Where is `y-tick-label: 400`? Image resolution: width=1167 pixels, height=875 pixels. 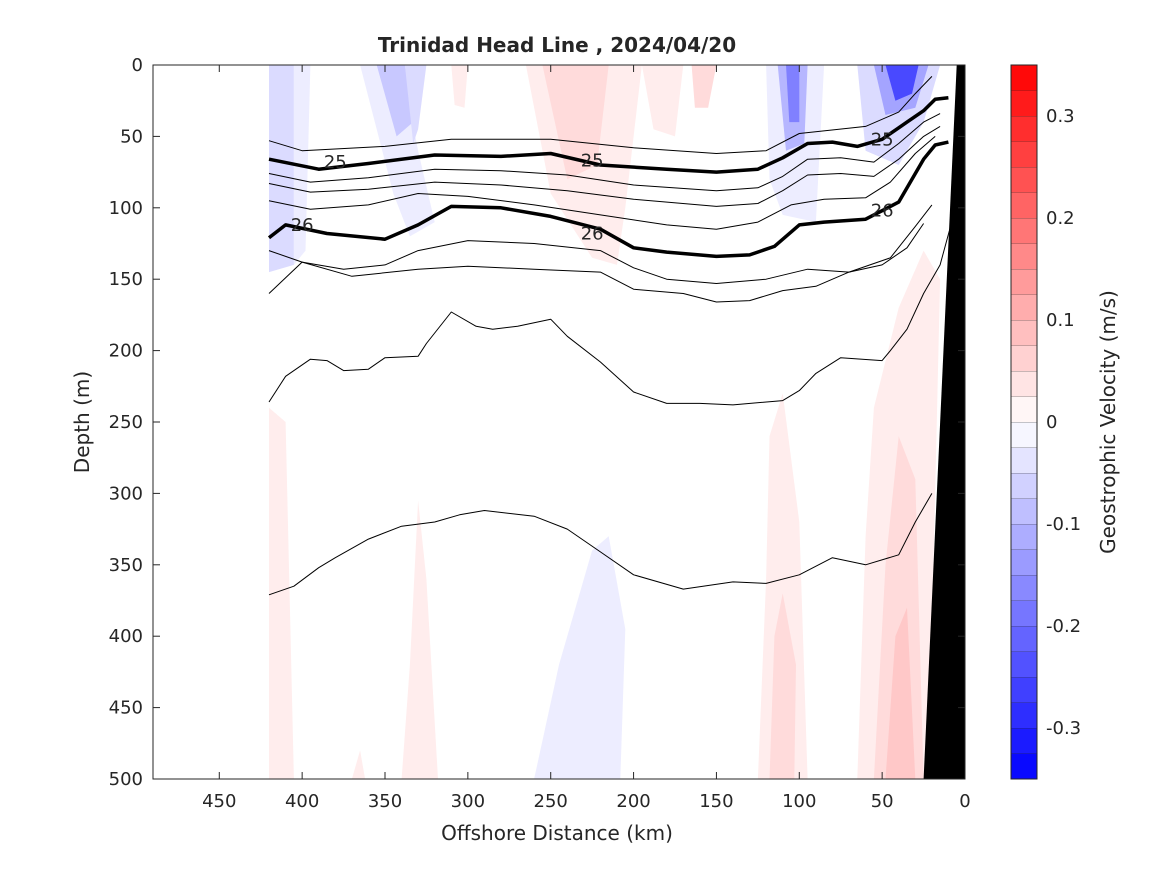 y-tick-label: 400 is located at coordinates (126, 636).